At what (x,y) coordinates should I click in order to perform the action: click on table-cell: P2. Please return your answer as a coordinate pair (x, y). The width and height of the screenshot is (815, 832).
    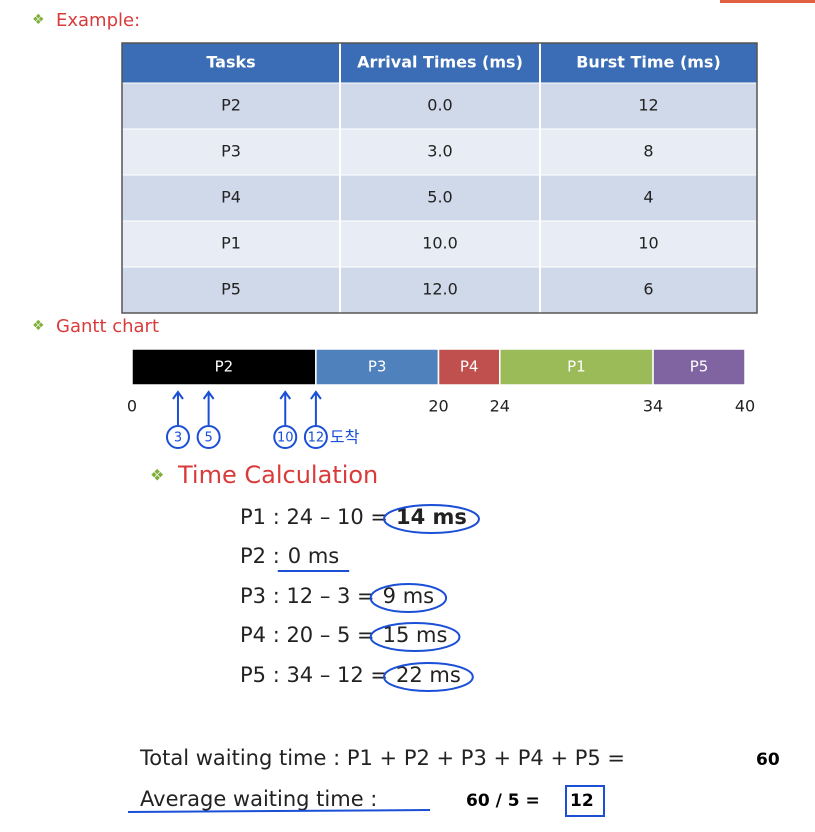
    Looking at the image, I should click on (231, 105).